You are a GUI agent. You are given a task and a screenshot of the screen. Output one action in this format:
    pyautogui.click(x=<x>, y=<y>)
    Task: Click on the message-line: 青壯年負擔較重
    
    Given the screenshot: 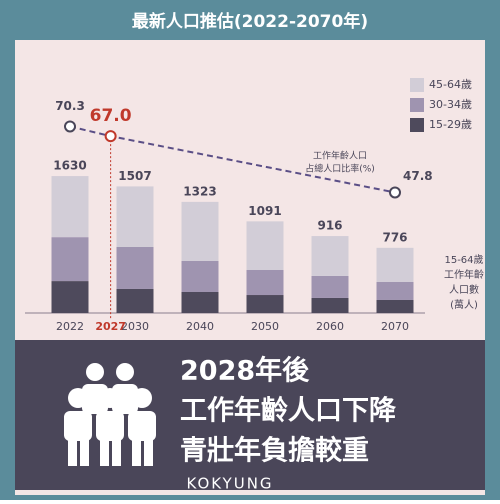 What is the action you would take?
    pyautogui.click(x=274, y=451)
    